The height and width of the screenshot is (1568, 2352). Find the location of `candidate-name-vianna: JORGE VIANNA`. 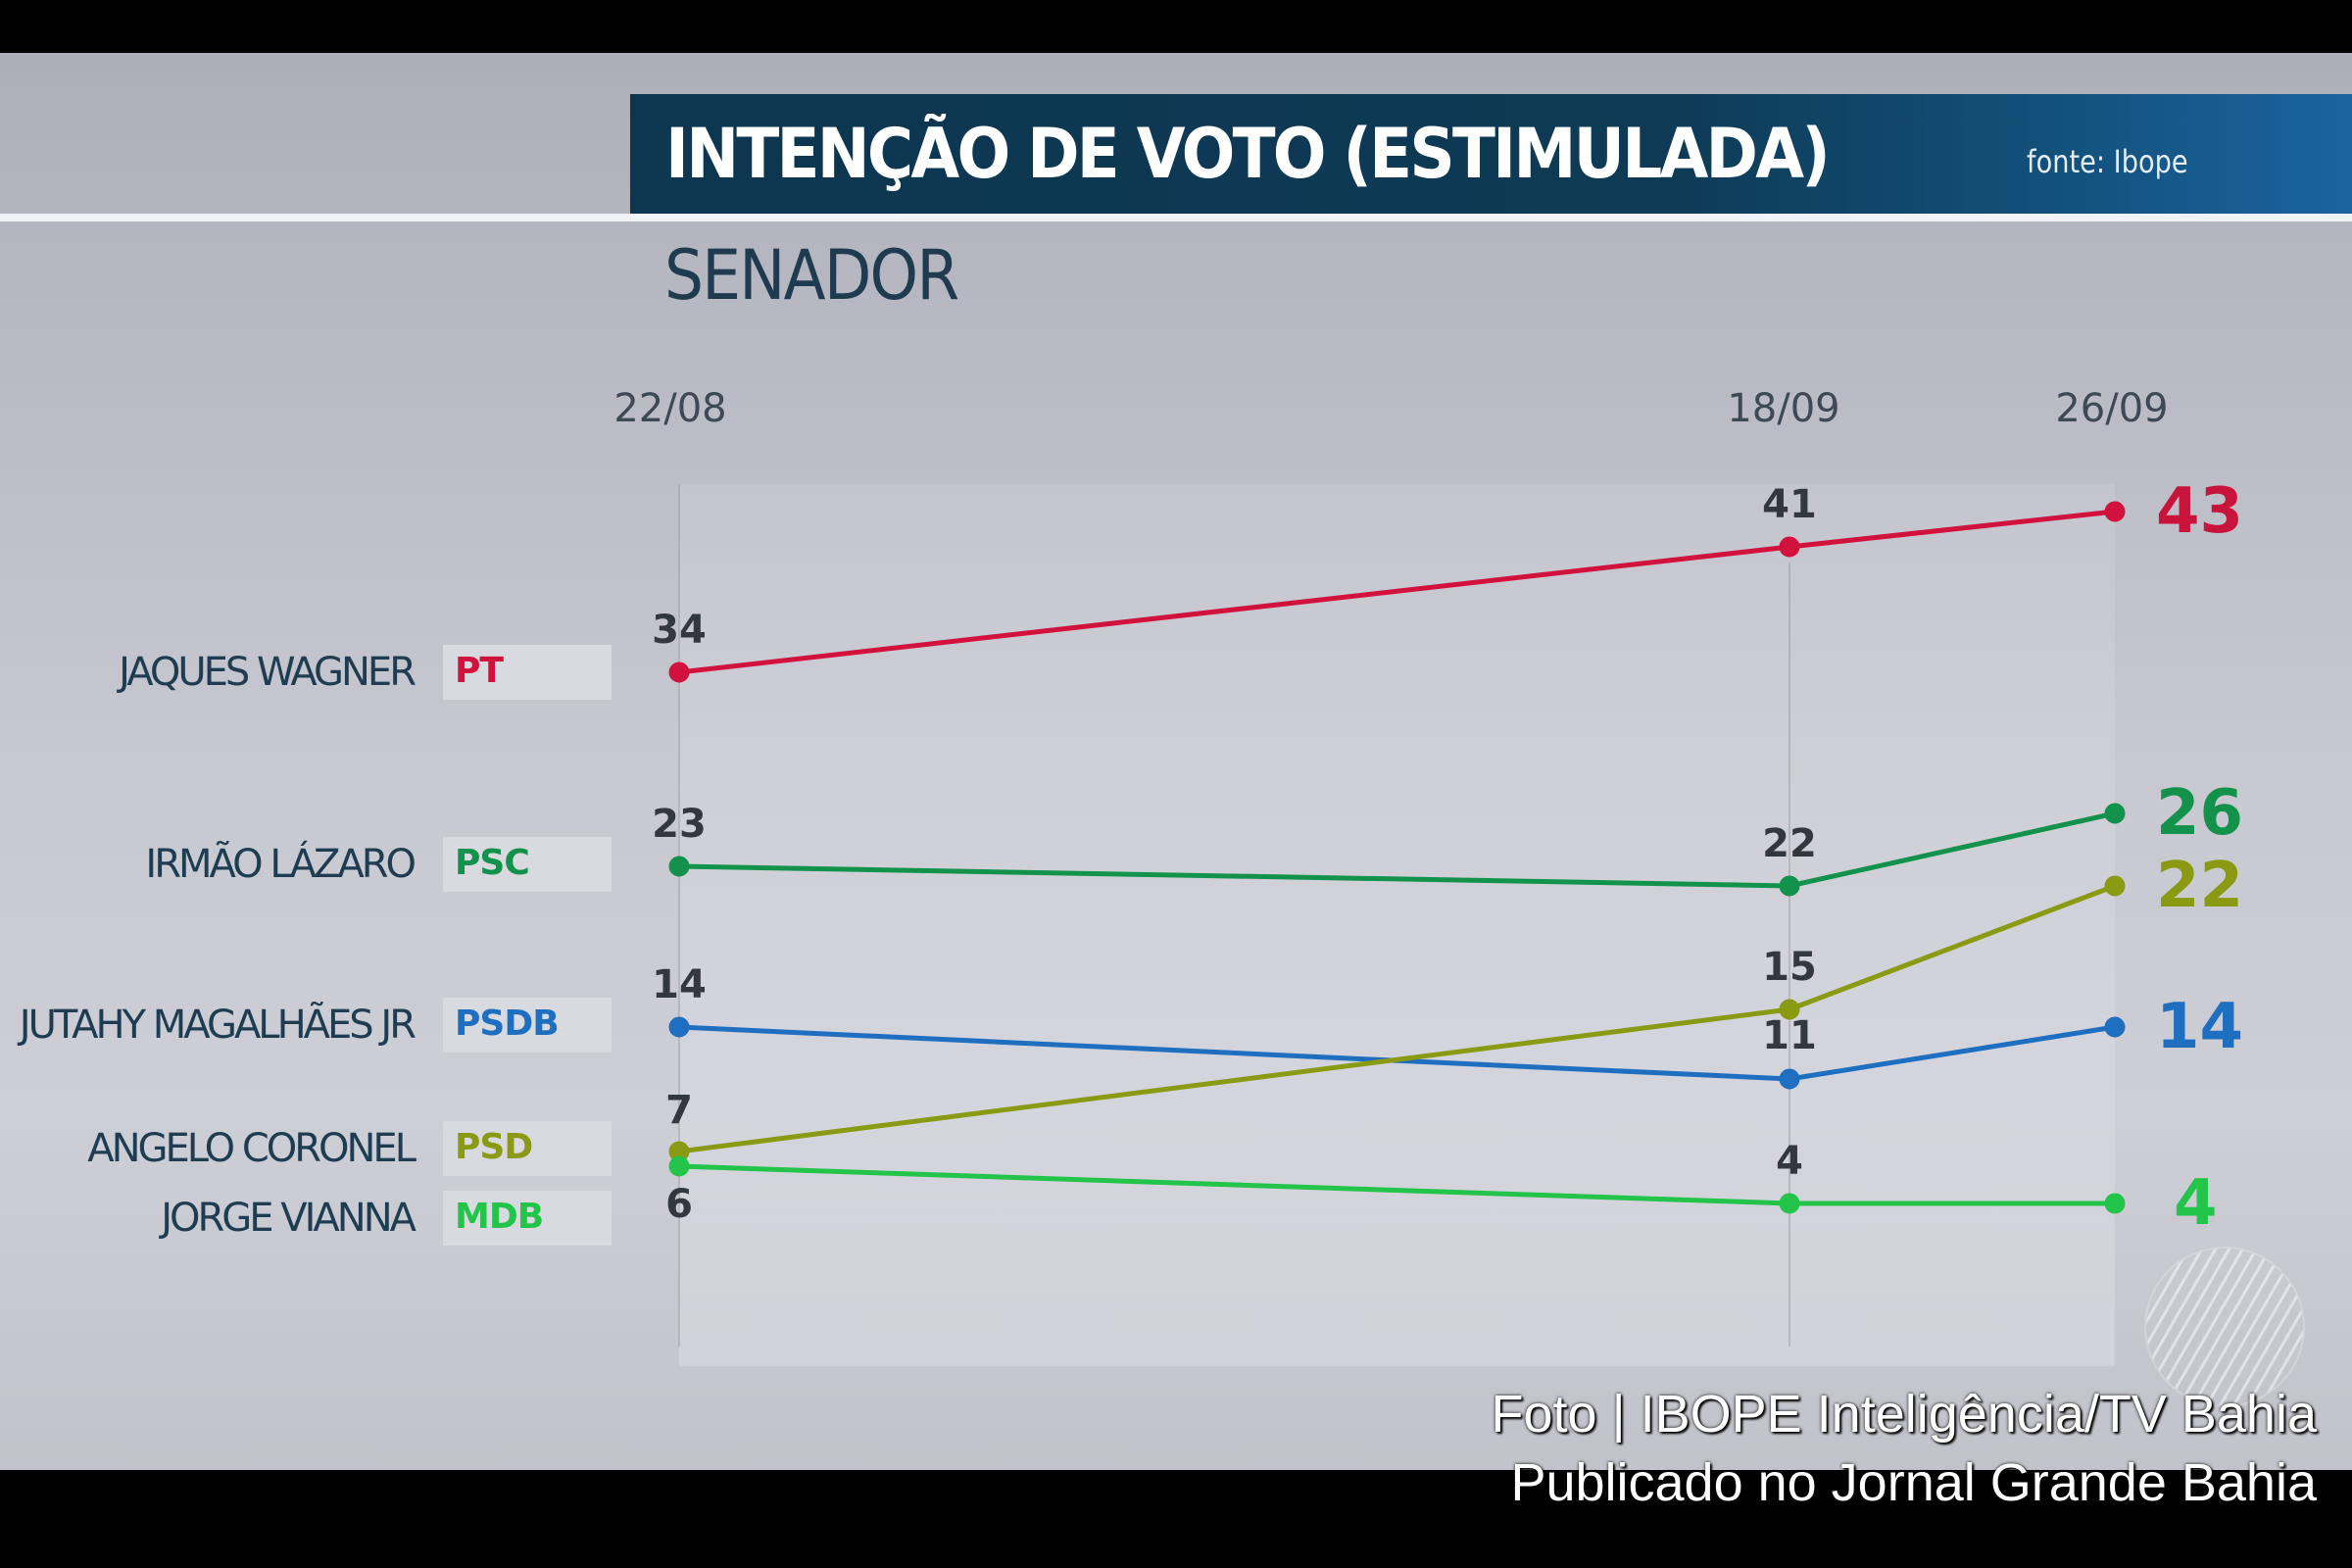

candidate-name-vianna: JORGE VIANNA is located at coordinates (288, 1218).